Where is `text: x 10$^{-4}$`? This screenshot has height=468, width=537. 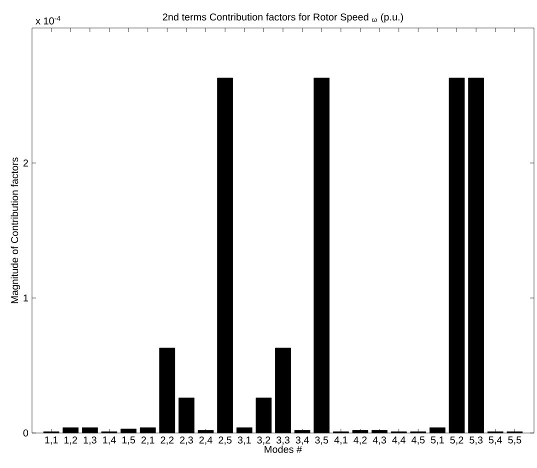 text: x 10$^{-4}$ is located at coordinates (48, 20).